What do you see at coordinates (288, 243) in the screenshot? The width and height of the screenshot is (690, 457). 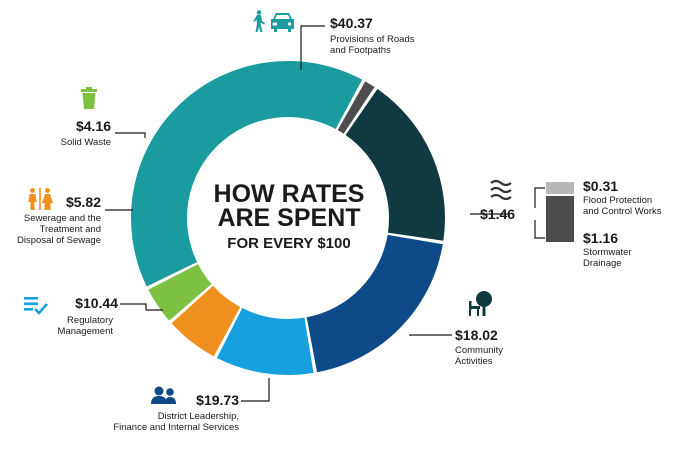 I see `center-title-line-3: FOR EVERY $100` at bounding box center [288, 243].